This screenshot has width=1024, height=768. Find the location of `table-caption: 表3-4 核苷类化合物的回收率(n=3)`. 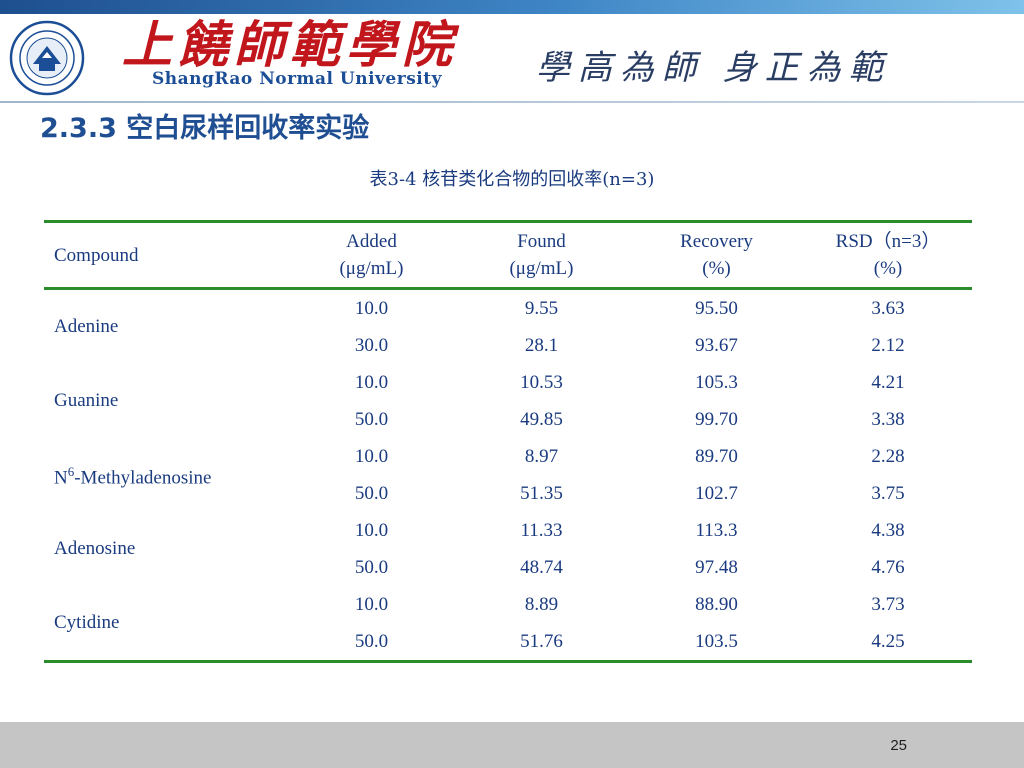

table-caption: 表3-4 核苷类化合物的回收率(n=3) is located at coordinates (512, 179).